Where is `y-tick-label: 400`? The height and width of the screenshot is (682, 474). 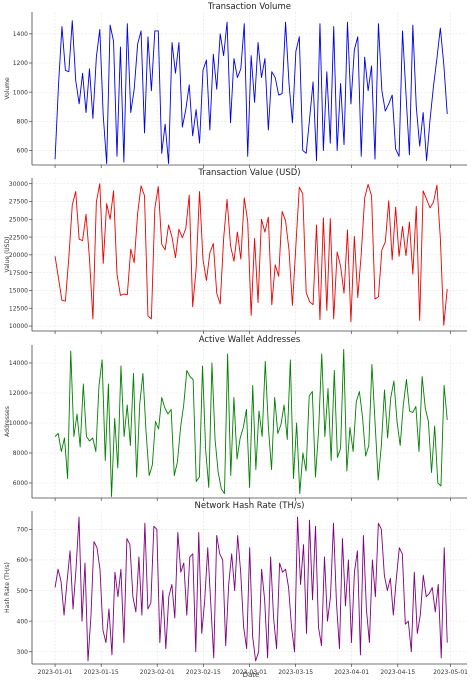
y-tick-label: 400 is located at coordinates (23, 621).